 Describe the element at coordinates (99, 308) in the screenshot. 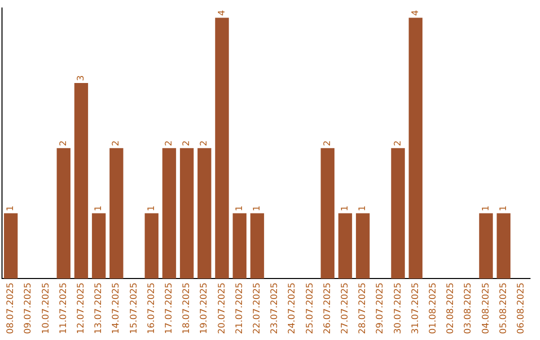

I see `x-tick-label: 13.07.2025` at that location.